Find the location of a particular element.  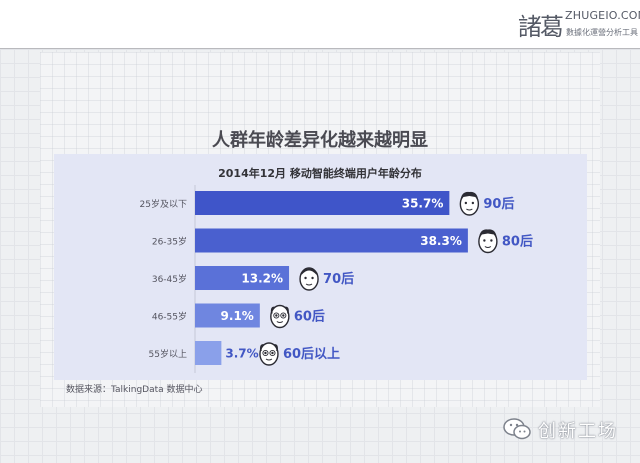

generation-label: 80后 is located at coordinates (517, 242).